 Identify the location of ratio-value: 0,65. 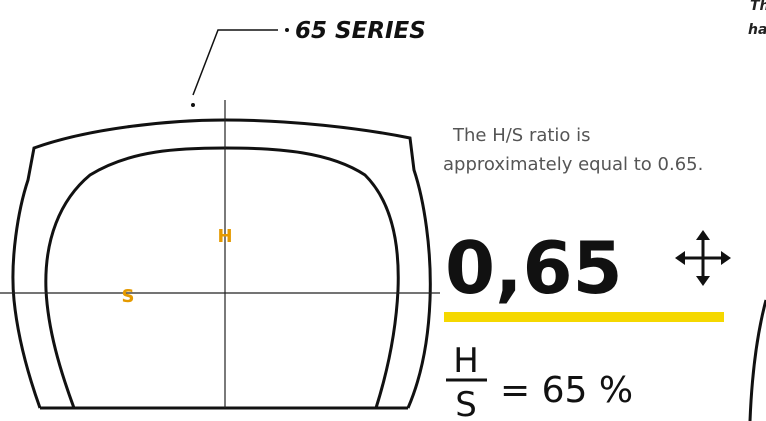
(534, 268).